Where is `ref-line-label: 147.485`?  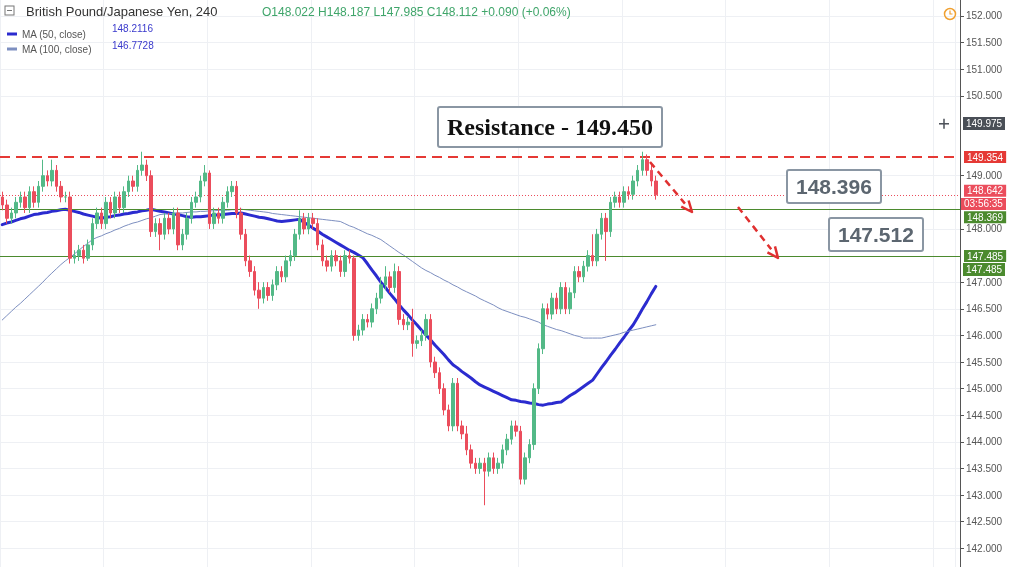 ref-line-label: 147.485 is located at coordinates (985, 256).